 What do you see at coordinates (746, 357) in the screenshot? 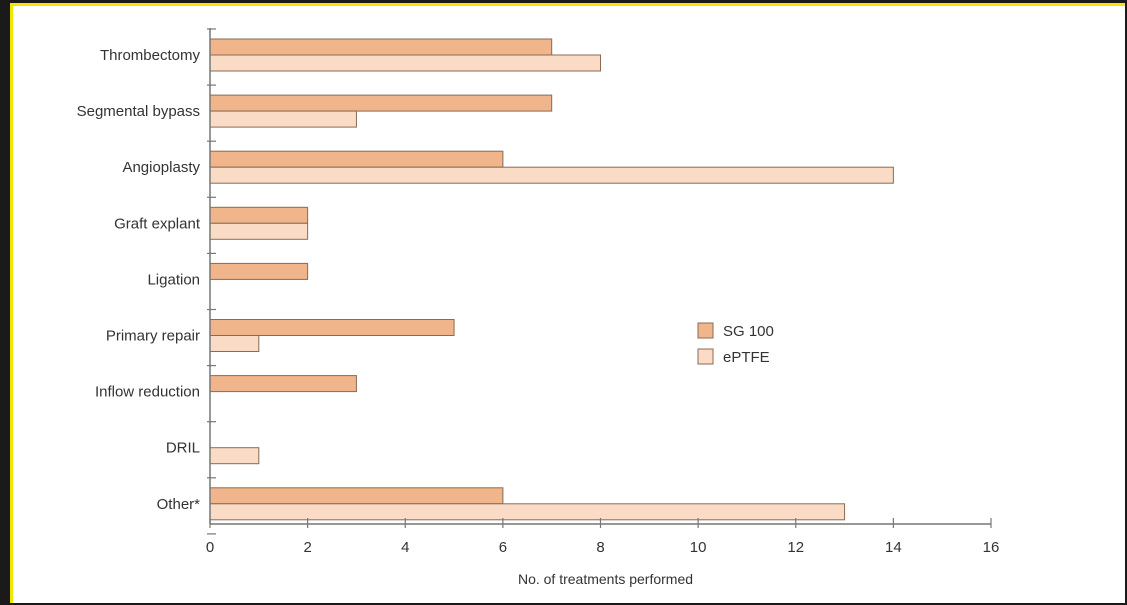
I see `legend-label: ePTFE` at bounding box center [746, 357].